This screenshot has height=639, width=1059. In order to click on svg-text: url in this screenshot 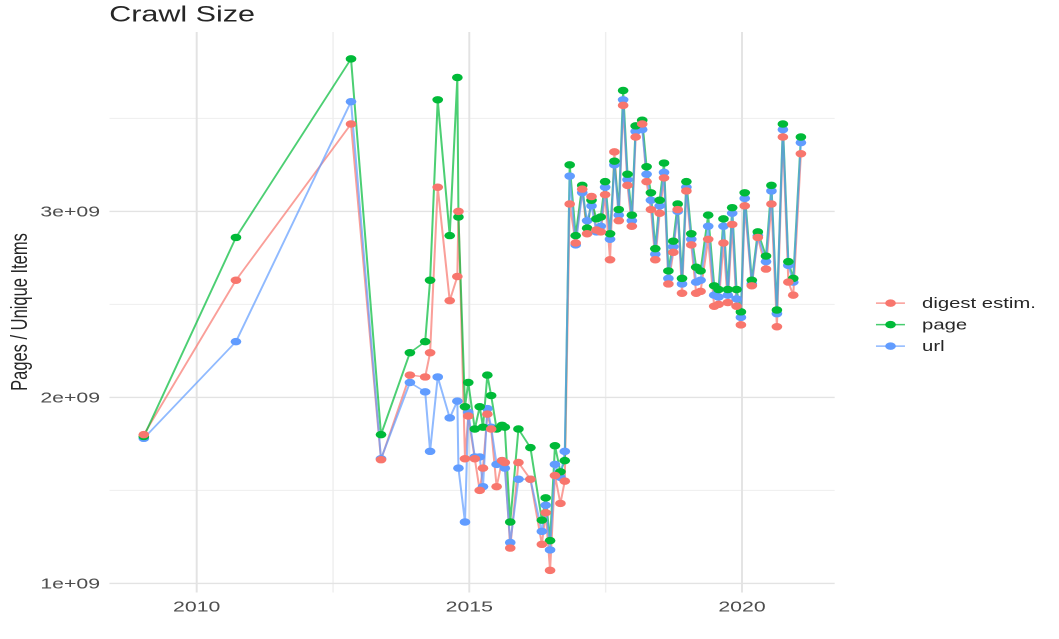, I will do `click(933, 346)`.